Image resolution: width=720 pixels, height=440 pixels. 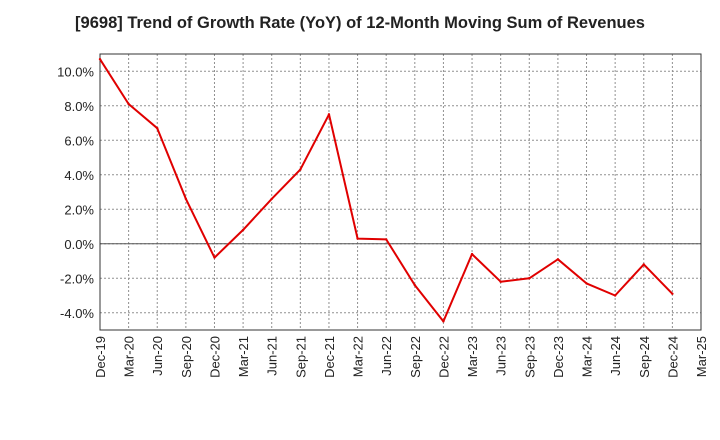 What do you see at coordinates (501, 356) in the screenshot?
I see `x-tick-label: Jun-23` at bounding box center [501, 356].